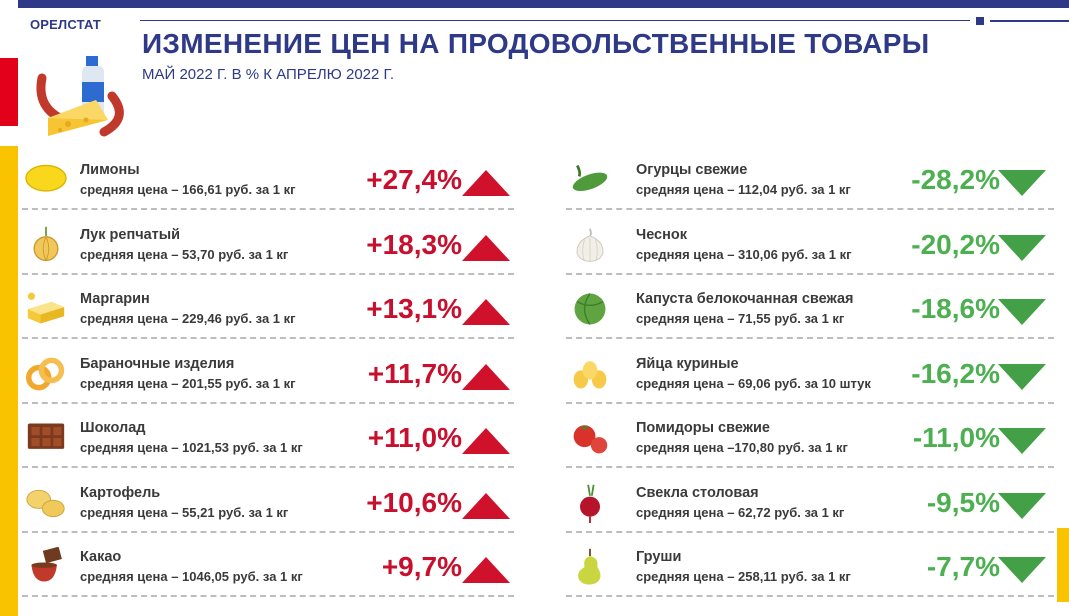  Describe the element at coordinates (414, 437) in the screenshot. I see `price-change-percent: +11,0%` at that location.